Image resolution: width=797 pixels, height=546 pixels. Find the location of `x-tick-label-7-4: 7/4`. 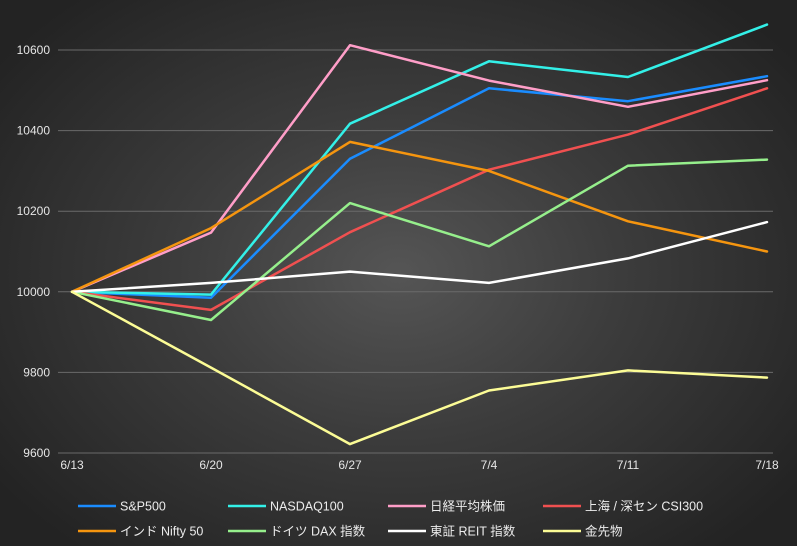

x-tick-label-7-4: 7/4 is located at coordinates (489, 465).